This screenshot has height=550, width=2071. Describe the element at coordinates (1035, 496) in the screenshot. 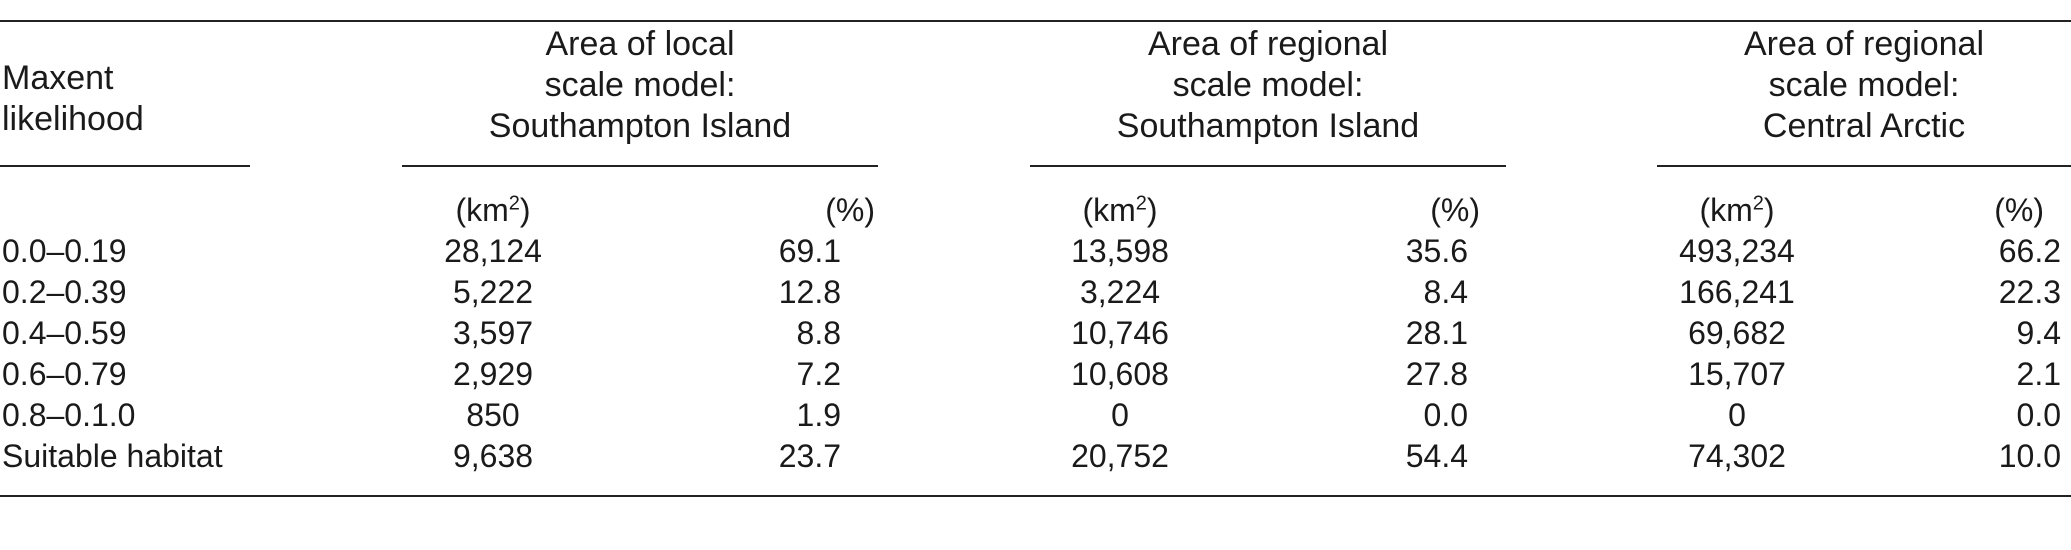

I see `table-bottom-rule` at that location.